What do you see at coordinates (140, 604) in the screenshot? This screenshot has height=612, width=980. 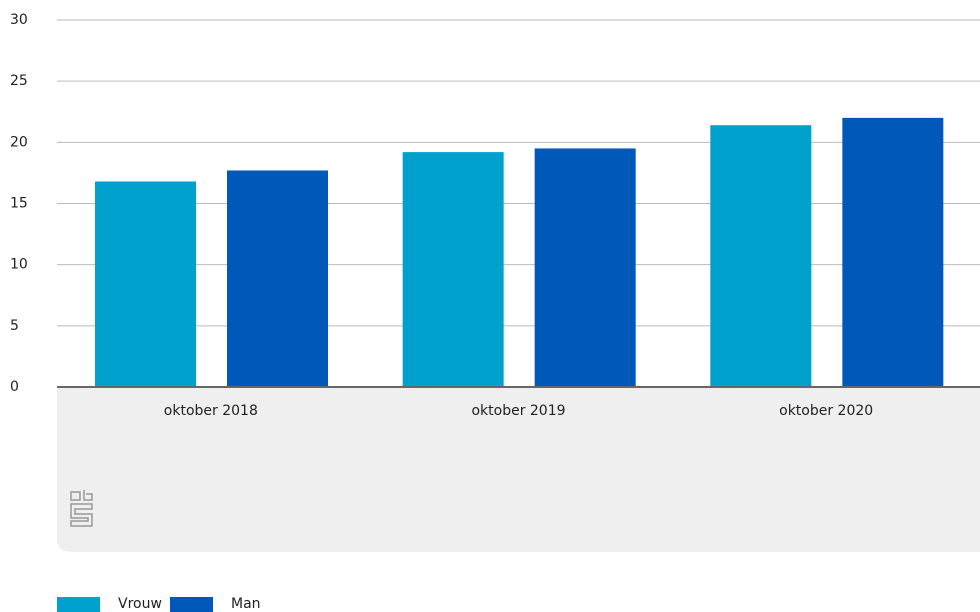 I see `legend-label: Vrouw` at bounding box center [140, 604].